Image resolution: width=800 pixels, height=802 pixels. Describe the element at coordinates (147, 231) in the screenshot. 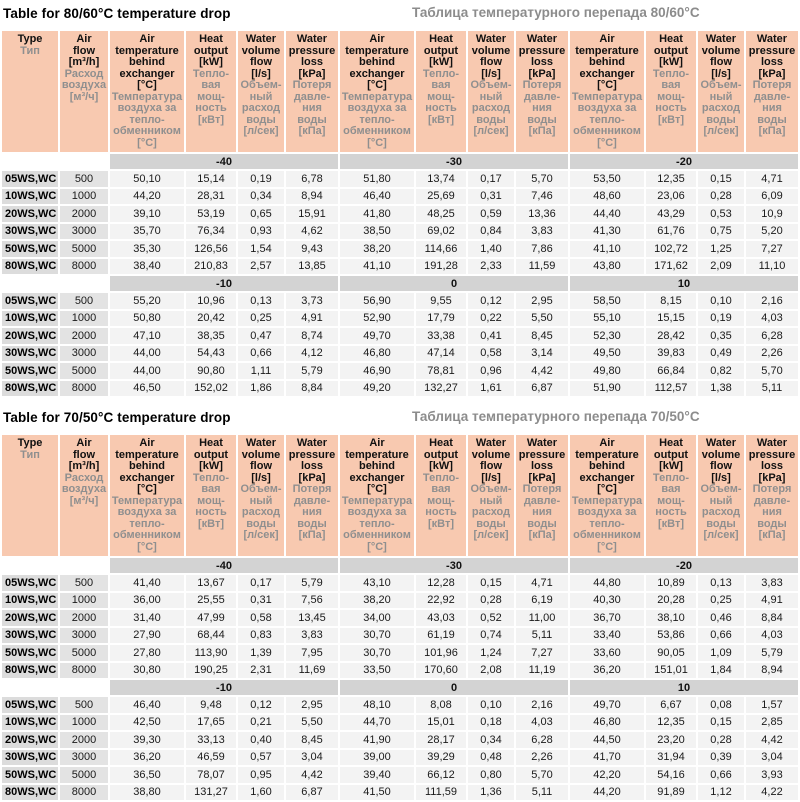

I see `value-cell: 35,70` at that location.